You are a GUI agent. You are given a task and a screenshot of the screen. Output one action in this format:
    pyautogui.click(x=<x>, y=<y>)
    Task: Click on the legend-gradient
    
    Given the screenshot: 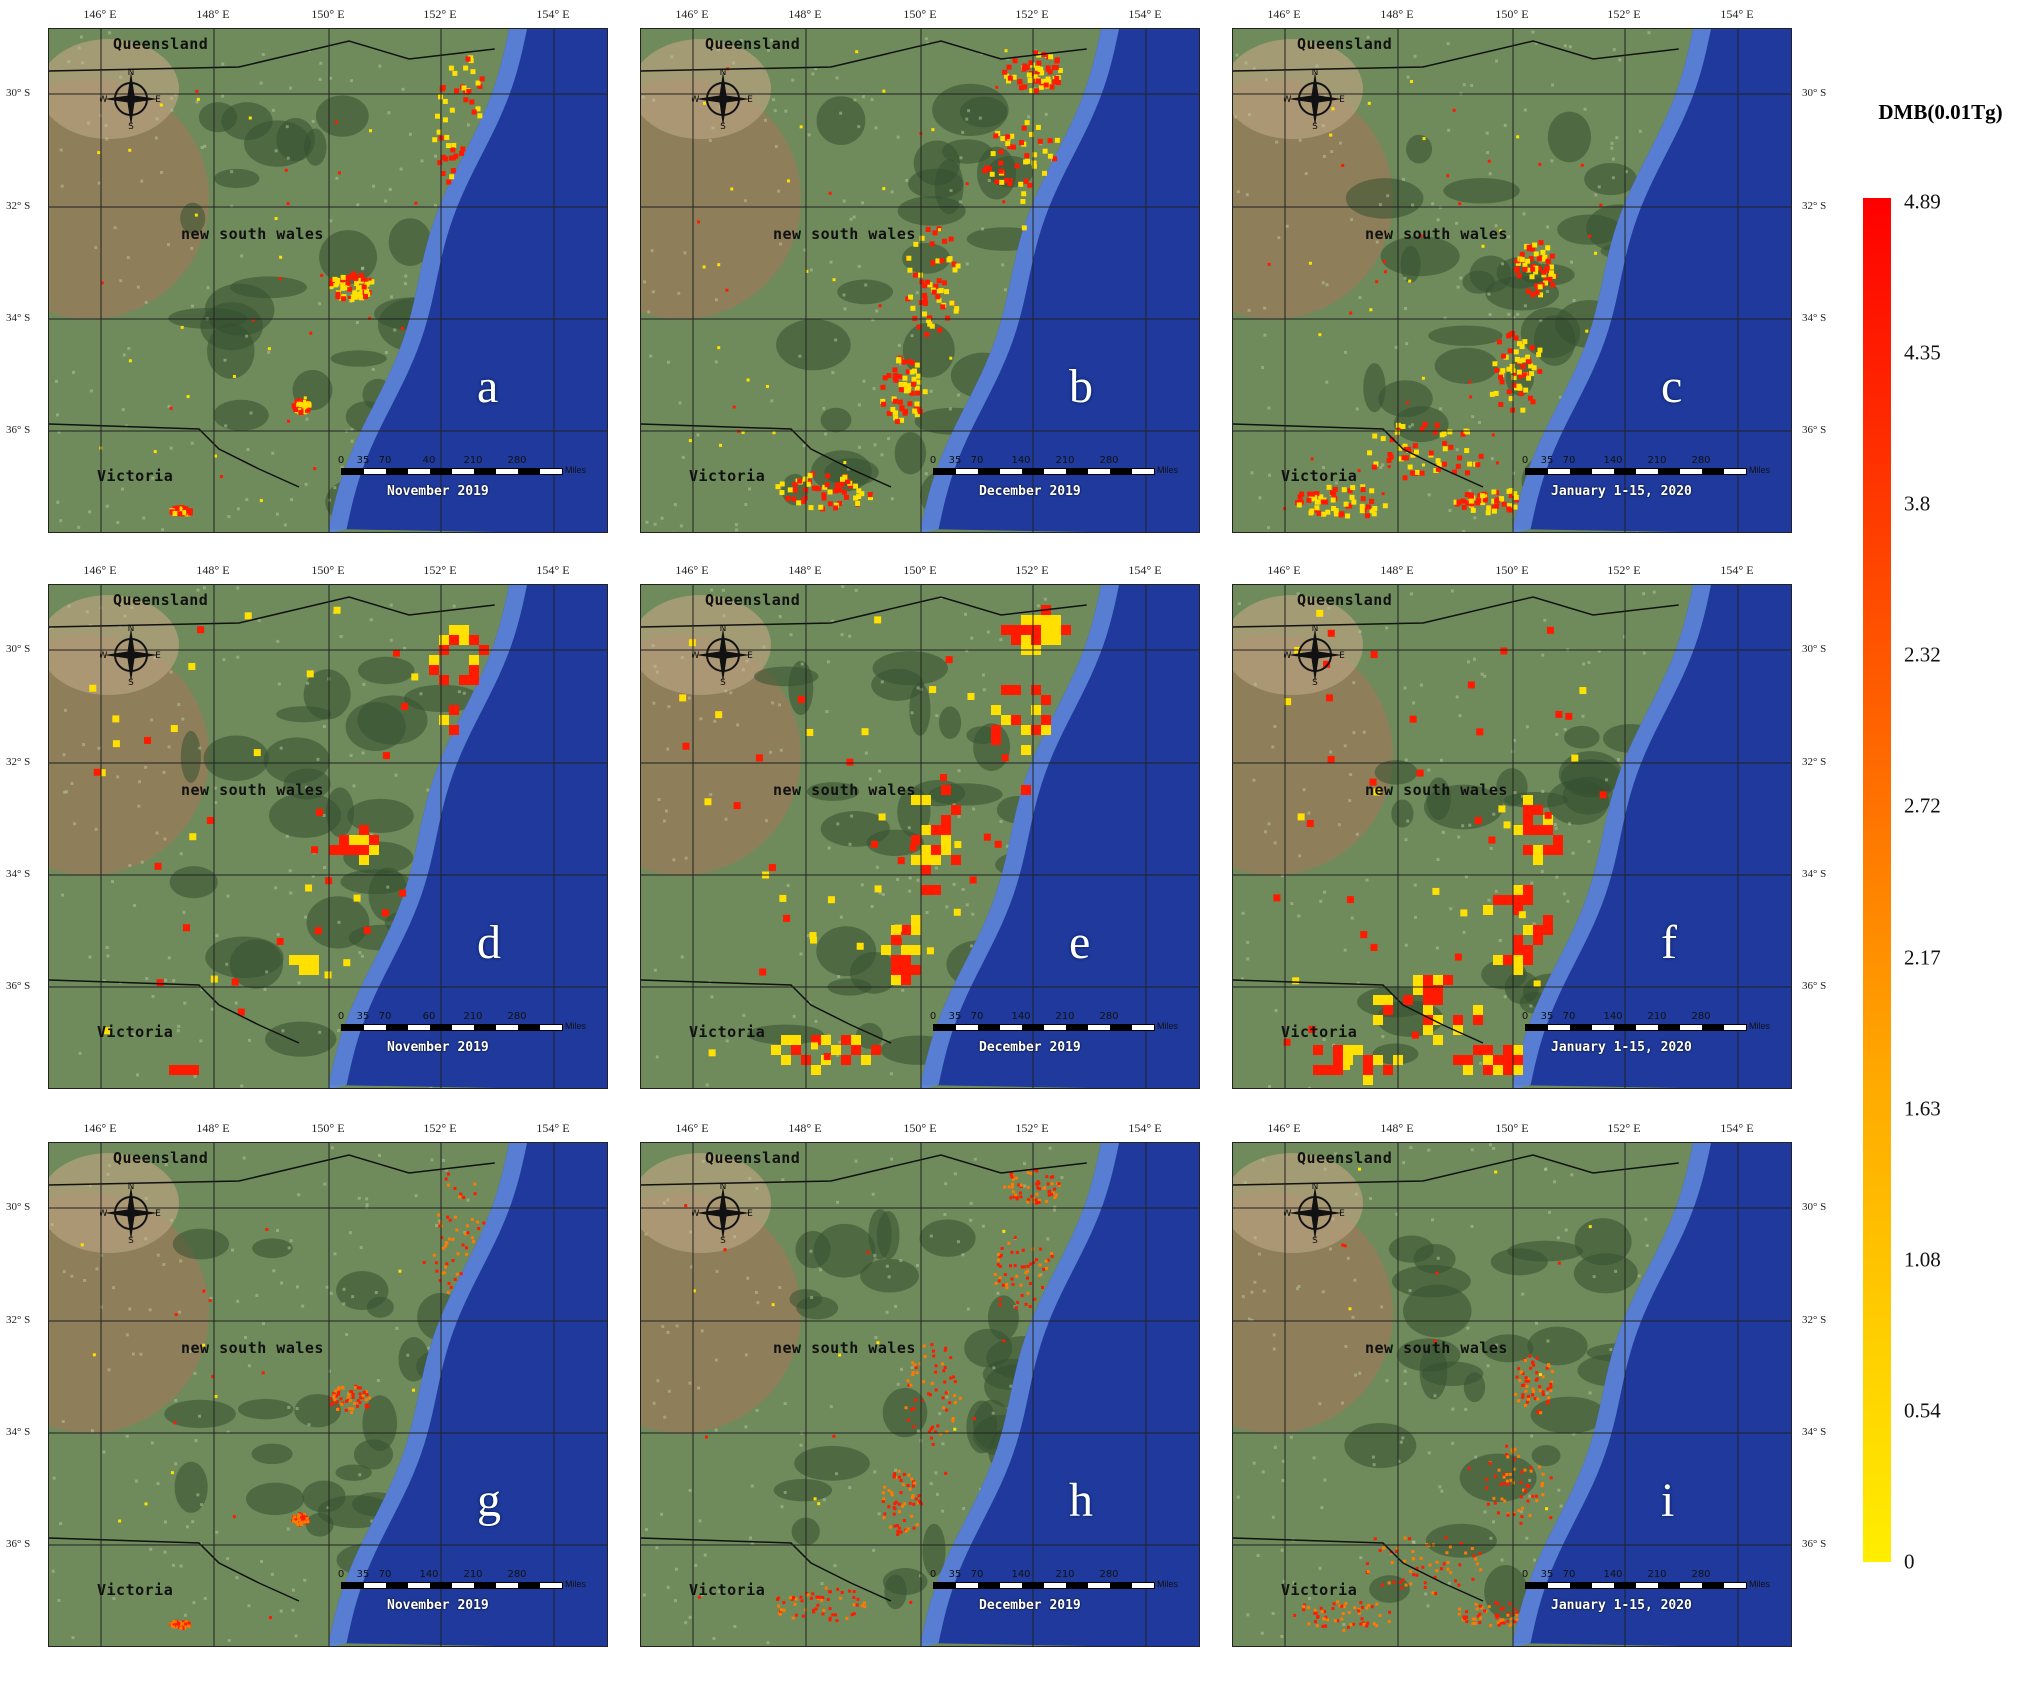 What is the action you would take?
    pyautogui.click(x=1877, y=880)
    